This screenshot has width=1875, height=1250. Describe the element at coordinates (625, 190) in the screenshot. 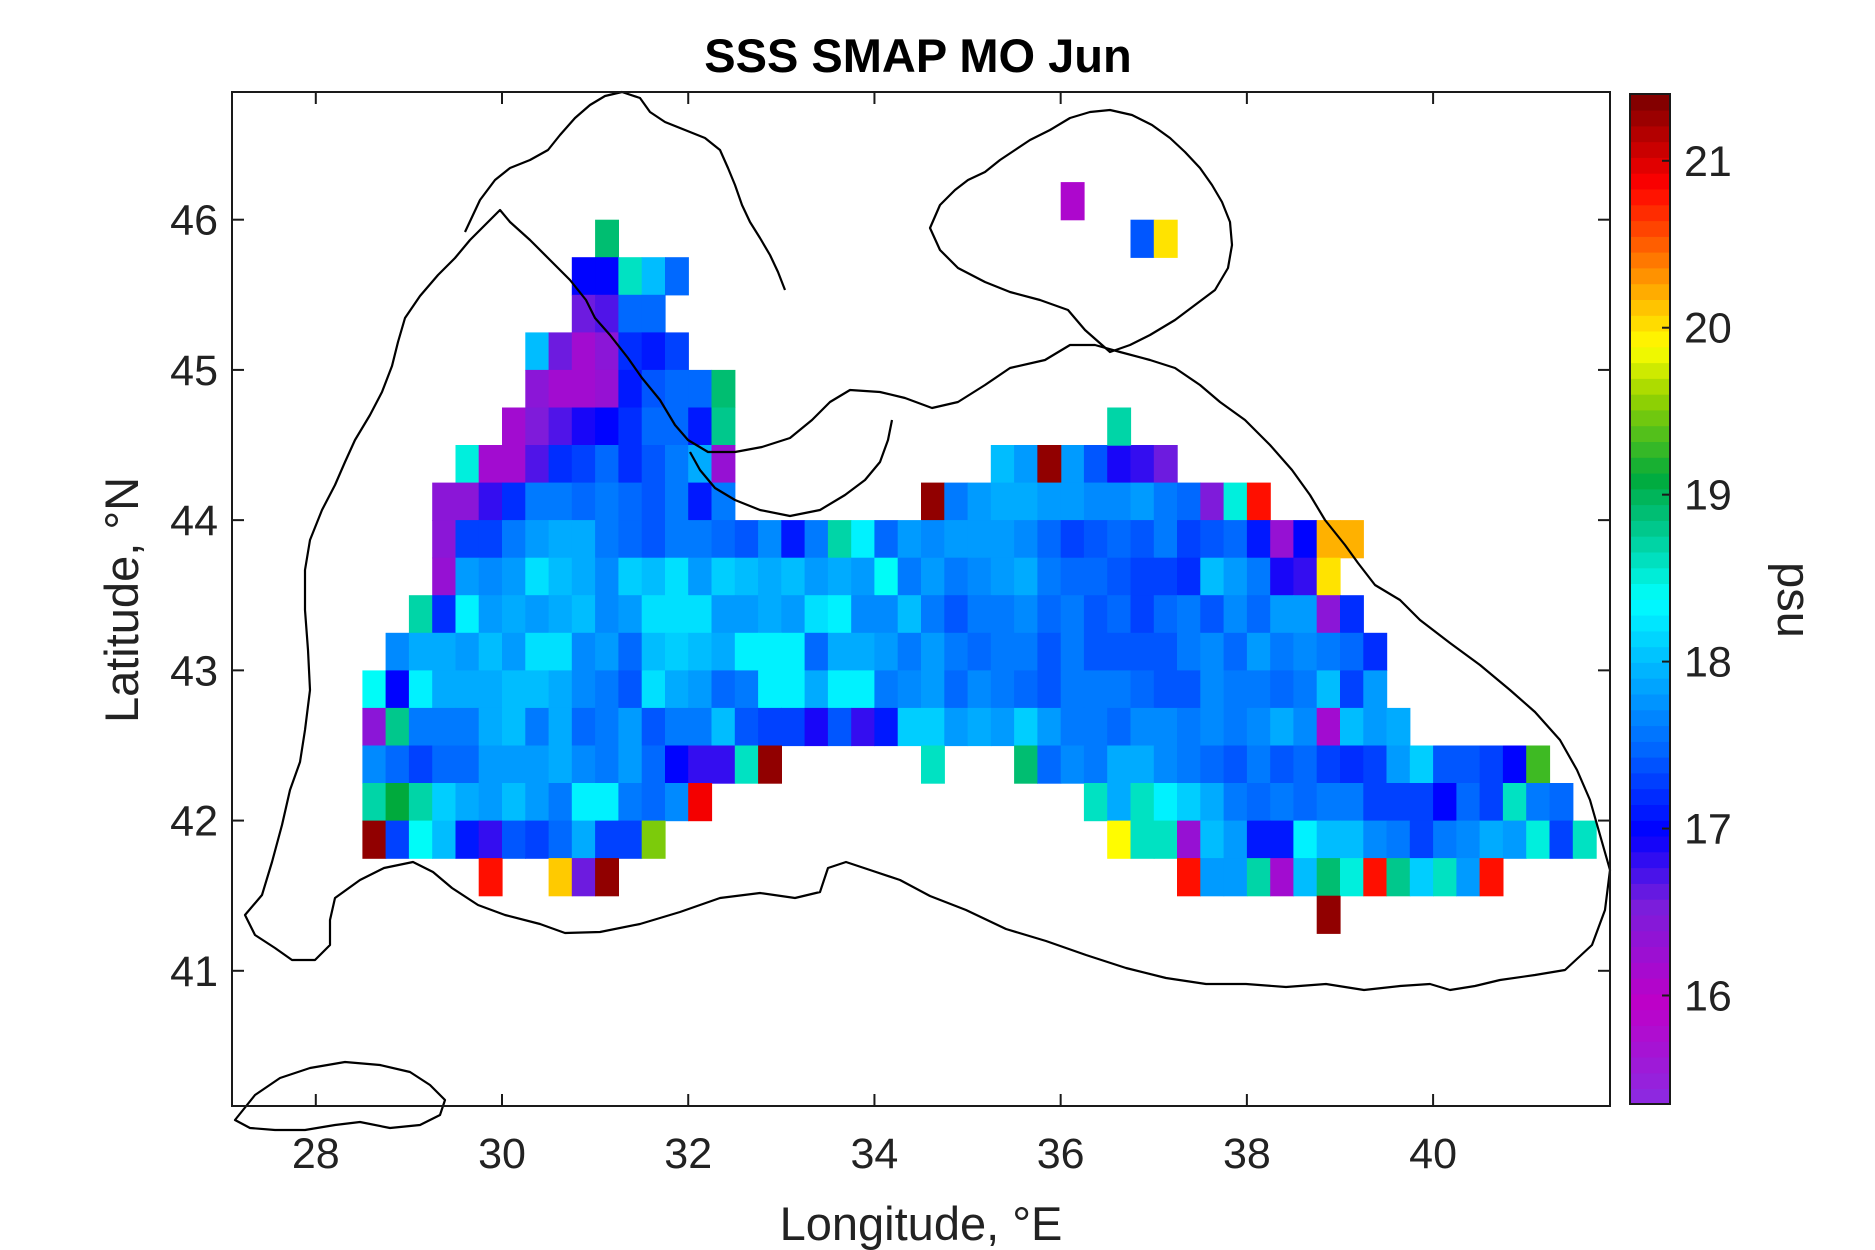

I see `northwest-shelf-coast` at that location.